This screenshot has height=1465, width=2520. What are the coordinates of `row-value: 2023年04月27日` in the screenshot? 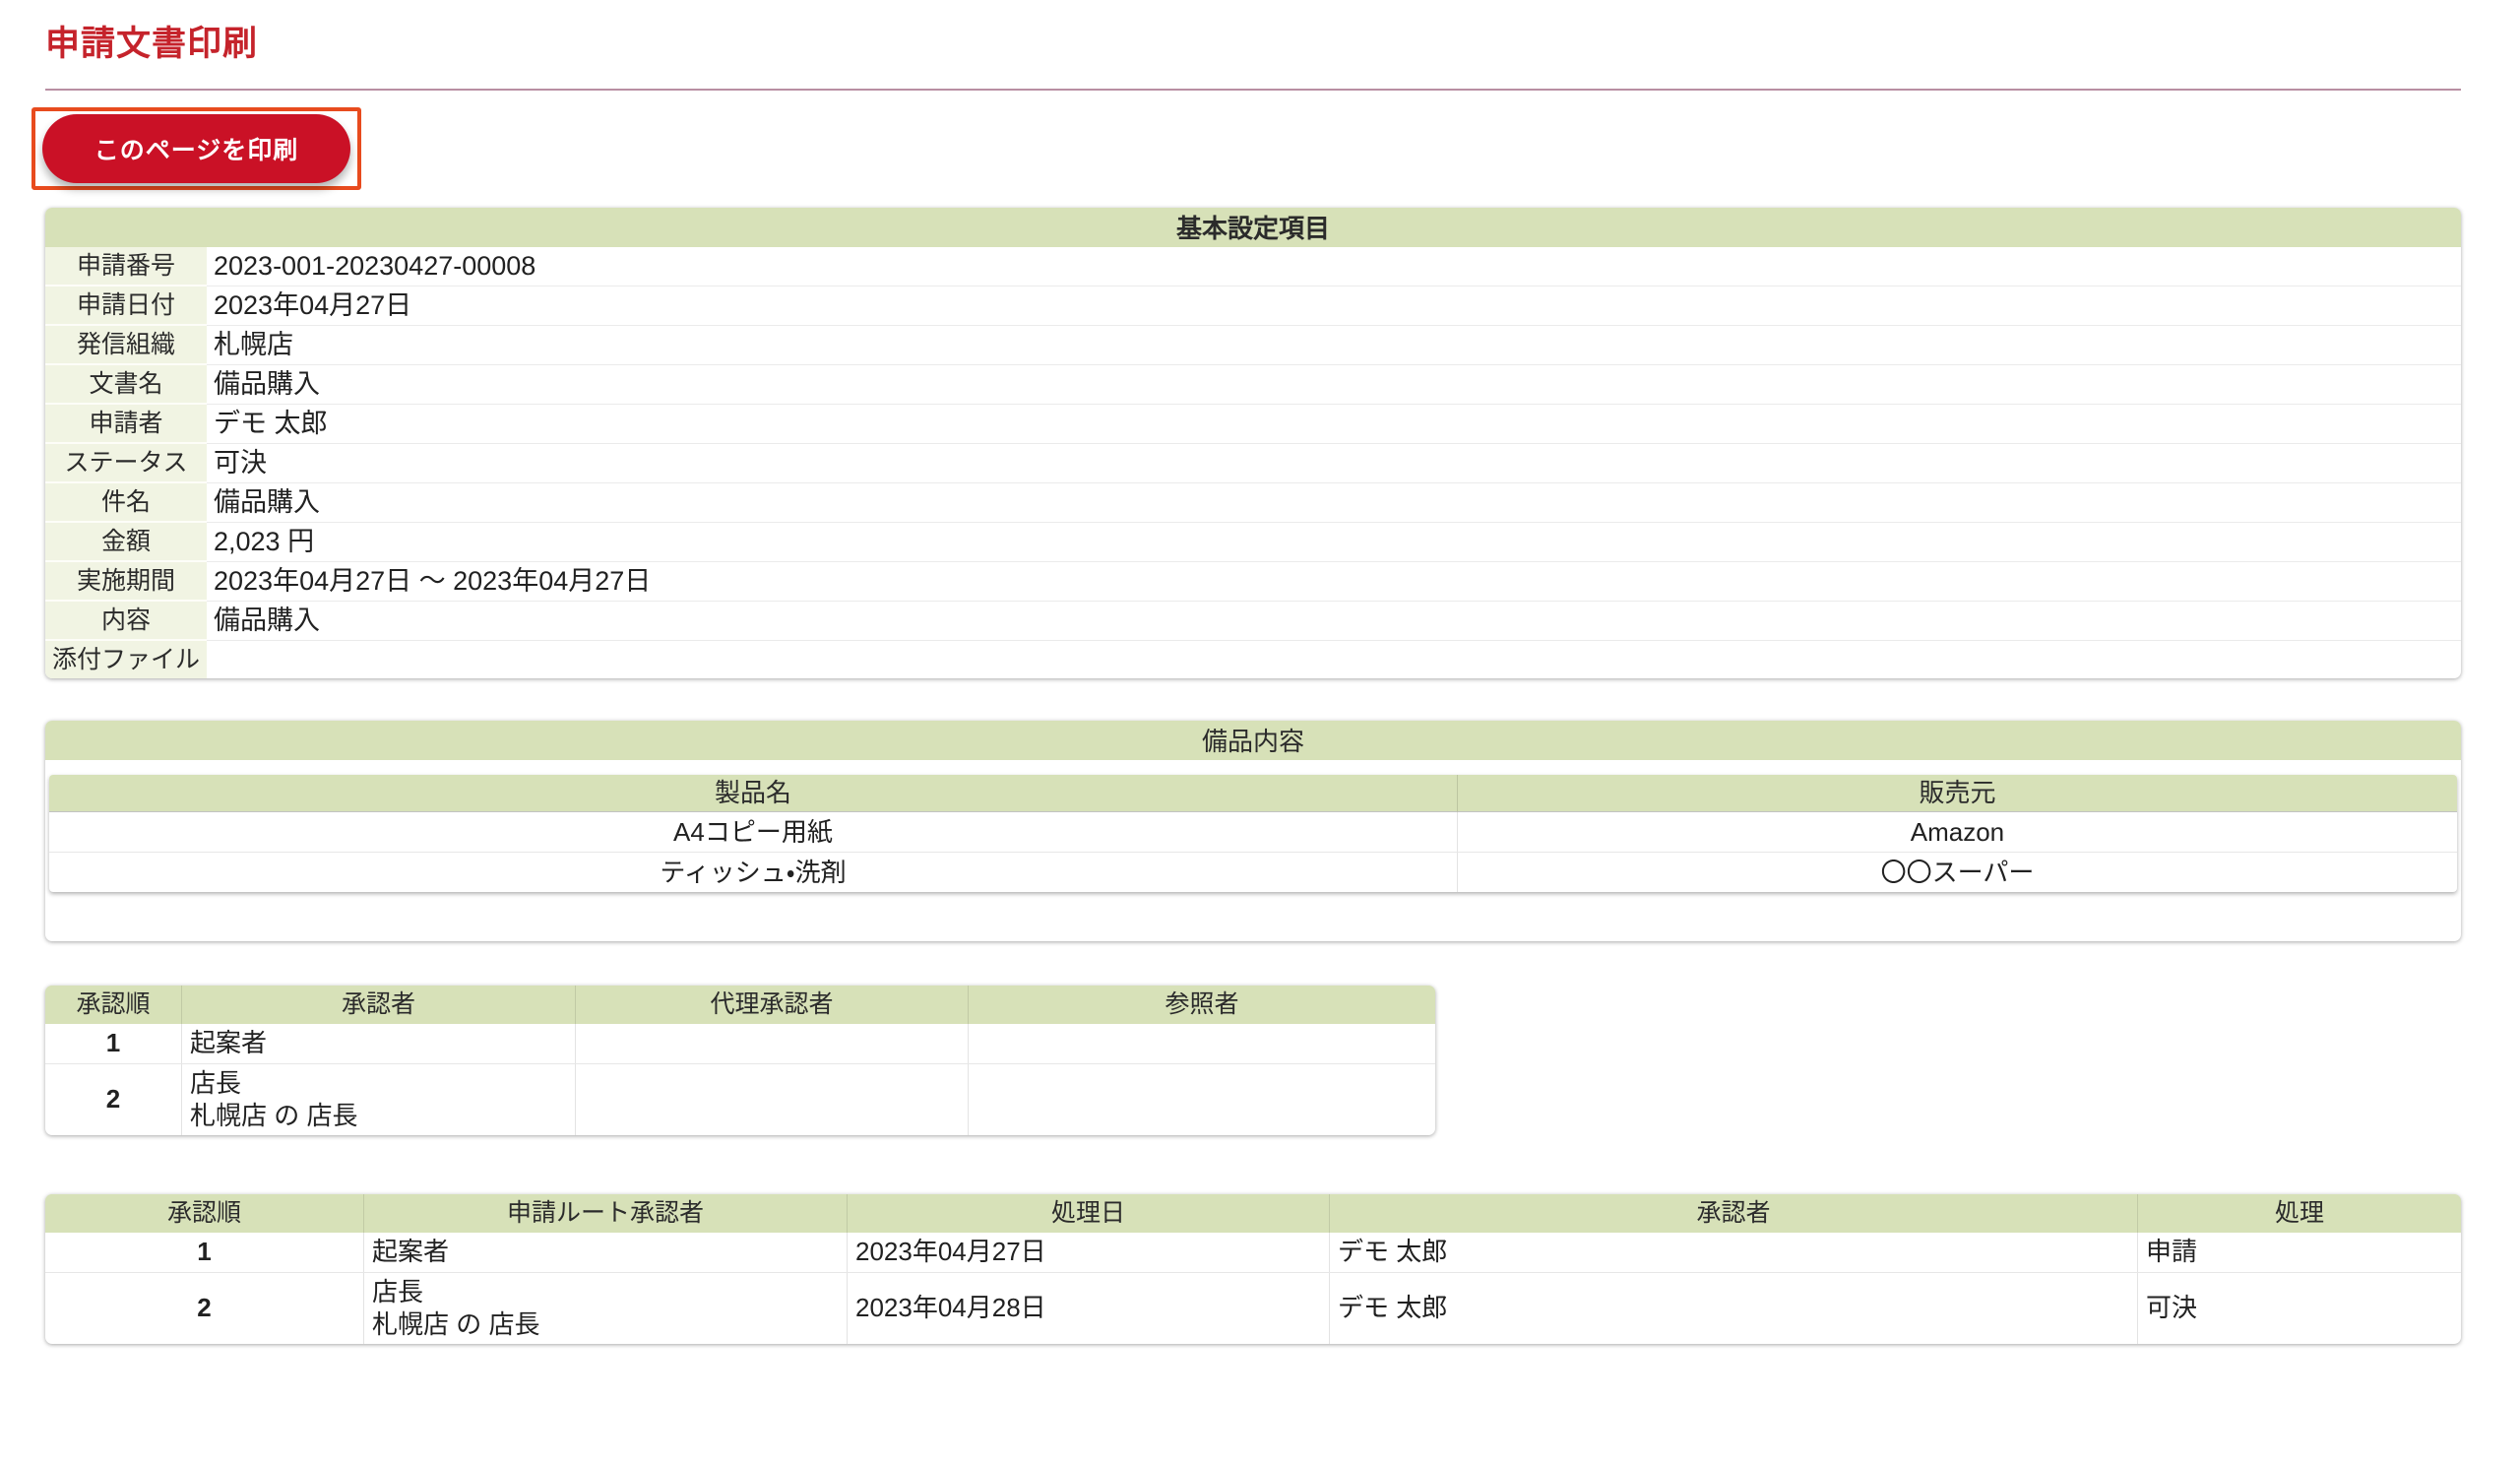 It's located at (1334, 306).